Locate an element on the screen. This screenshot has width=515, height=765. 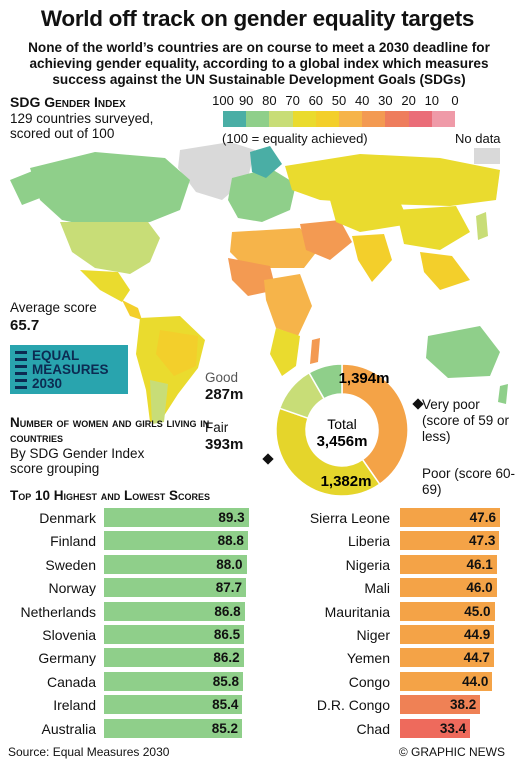
fair-value: 393m is located at coordinates (224, 444).